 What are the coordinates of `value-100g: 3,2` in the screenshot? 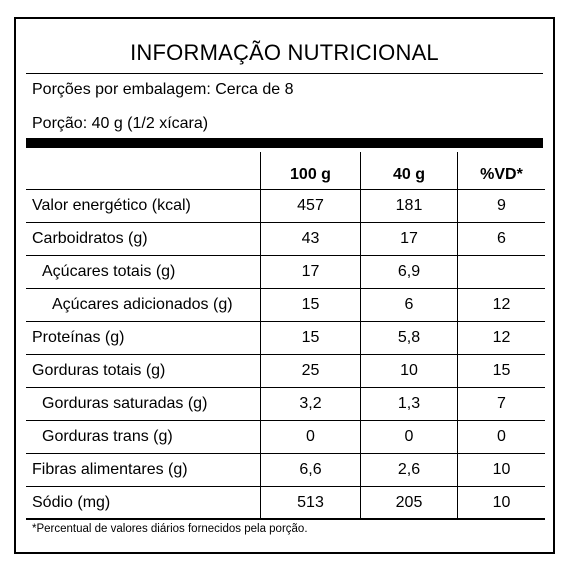 It's located at (310, 404).